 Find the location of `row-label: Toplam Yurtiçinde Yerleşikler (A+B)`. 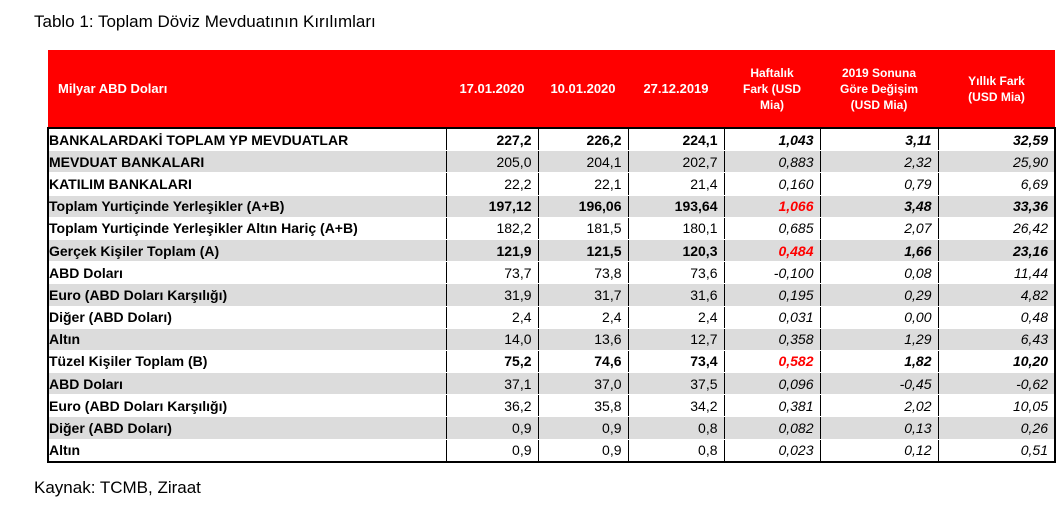

row-label: Toplam Yurtiçinde Yerleşikler (A+B) is located at coordinates (247, 206).